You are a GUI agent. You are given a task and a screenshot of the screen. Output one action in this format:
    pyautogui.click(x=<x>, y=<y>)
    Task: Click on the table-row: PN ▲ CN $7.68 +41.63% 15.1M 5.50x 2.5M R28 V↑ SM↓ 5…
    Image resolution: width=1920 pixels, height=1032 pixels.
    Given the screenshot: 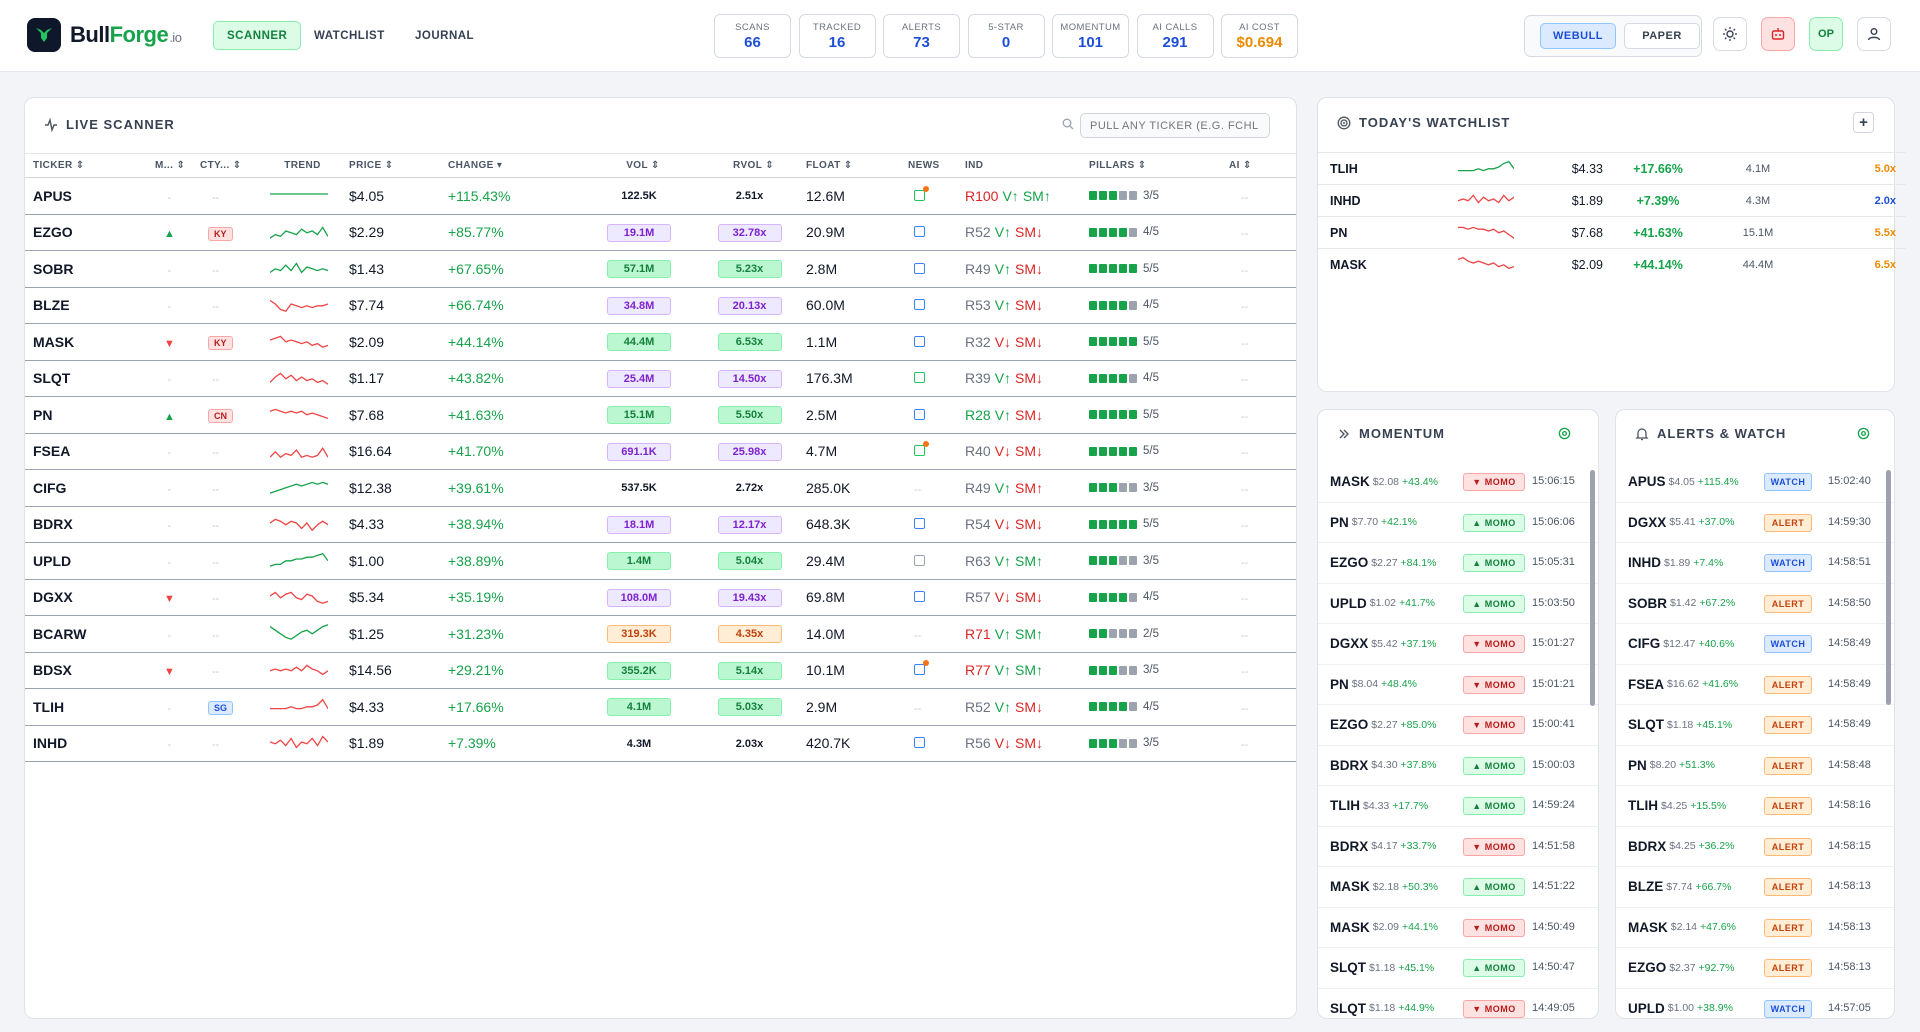 What is the action you would take?
    pyautogui.click(x=660, y=415)
    